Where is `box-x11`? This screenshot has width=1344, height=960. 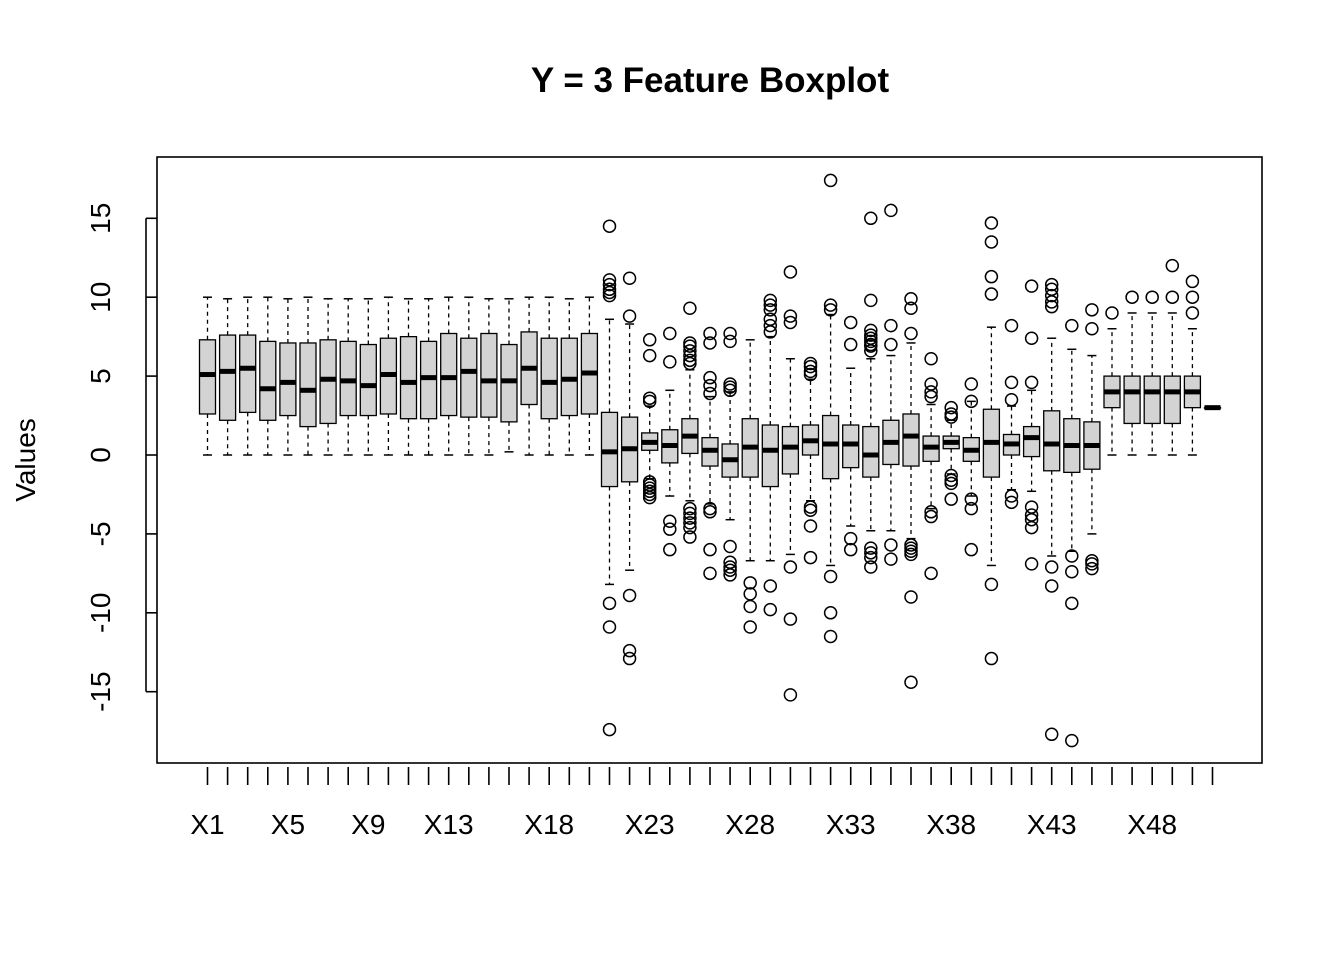 box-x11 is located at coordinates (408, 377).